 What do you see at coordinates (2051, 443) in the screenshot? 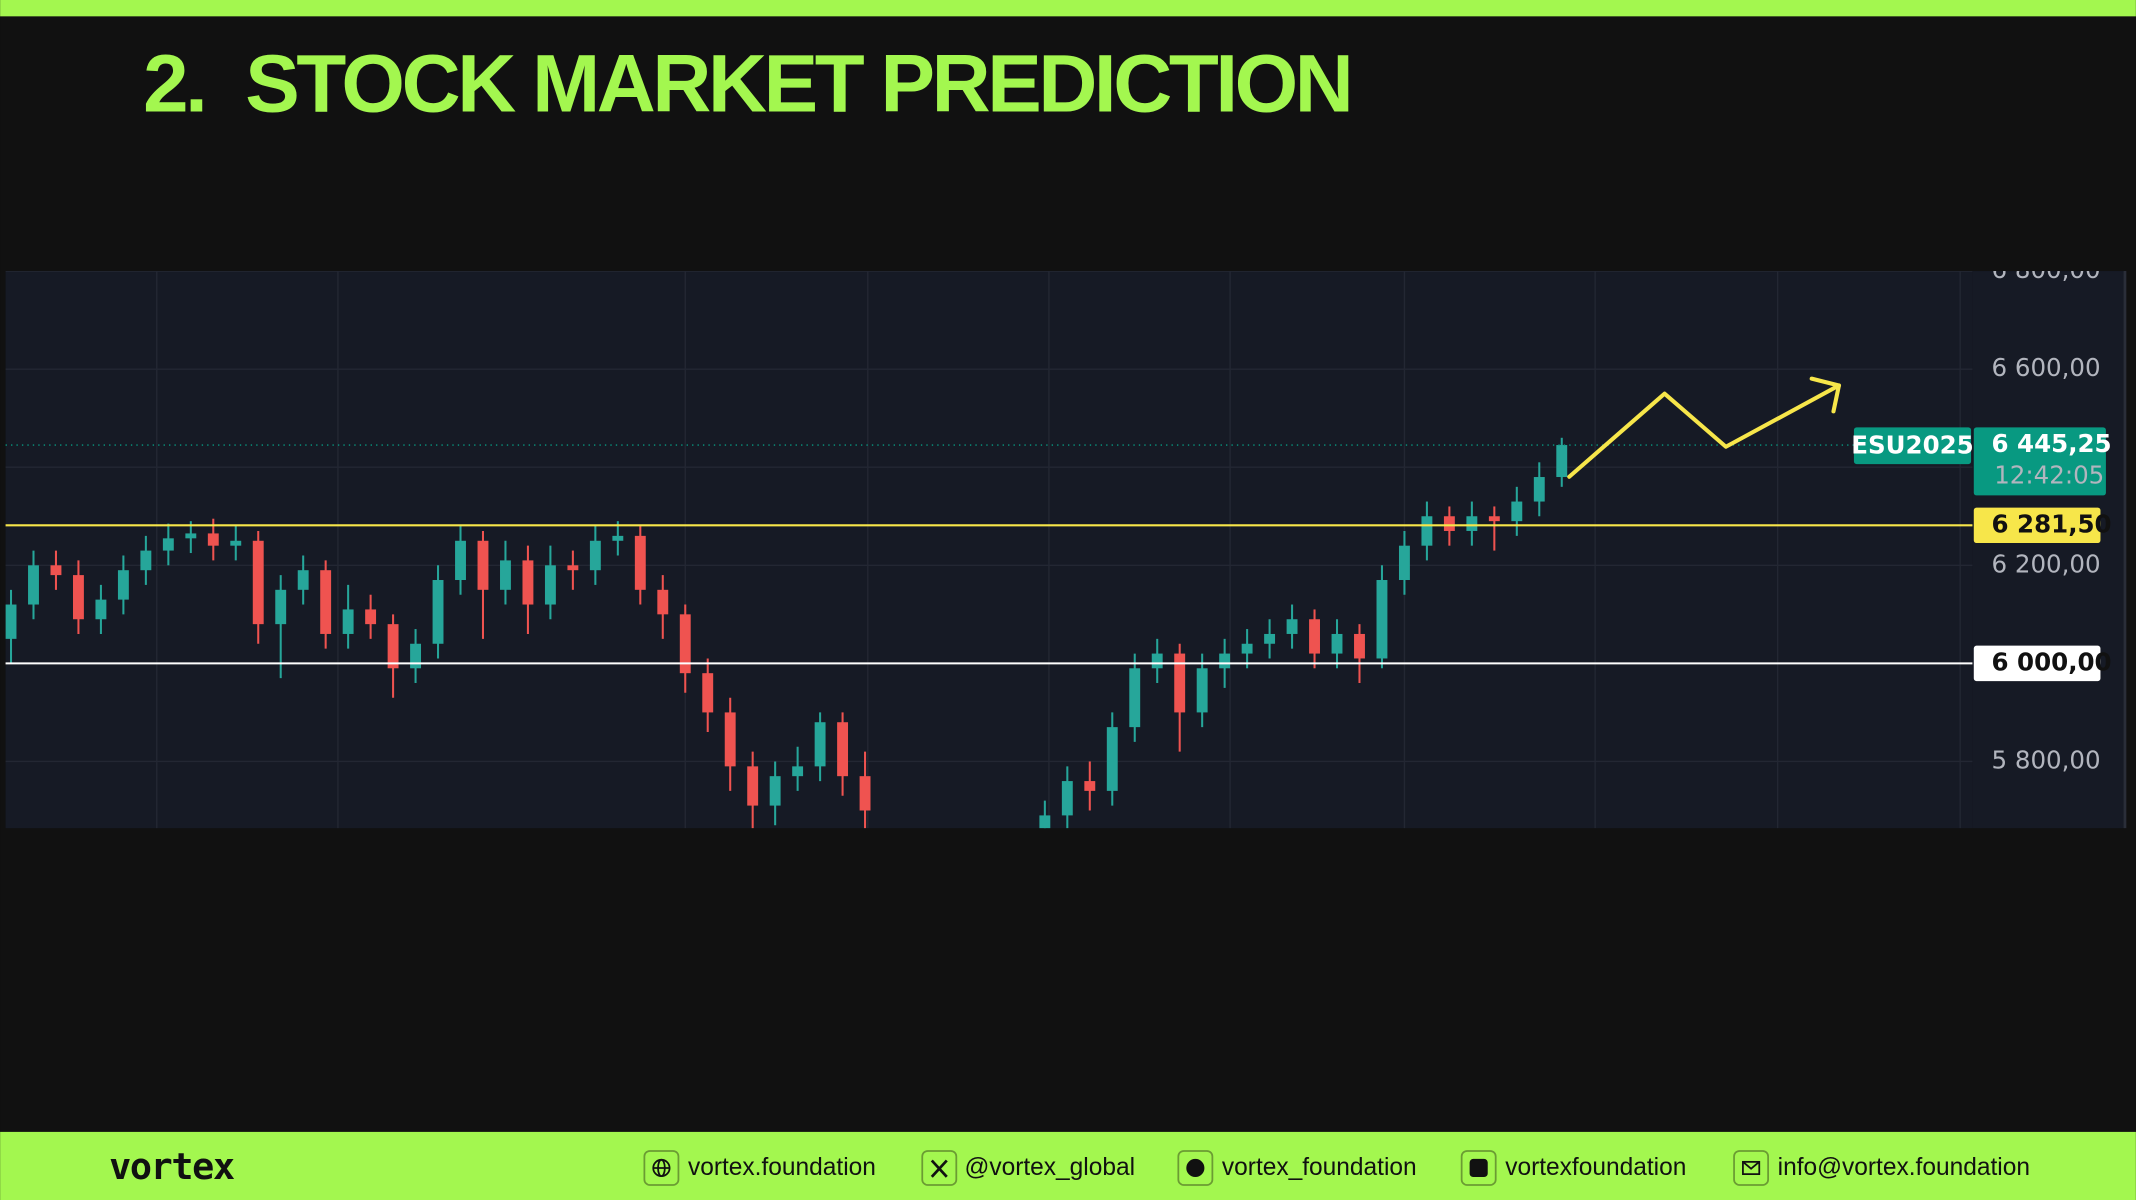
I see `price-label: 6 445,25` at bounding box center [2051, 443].